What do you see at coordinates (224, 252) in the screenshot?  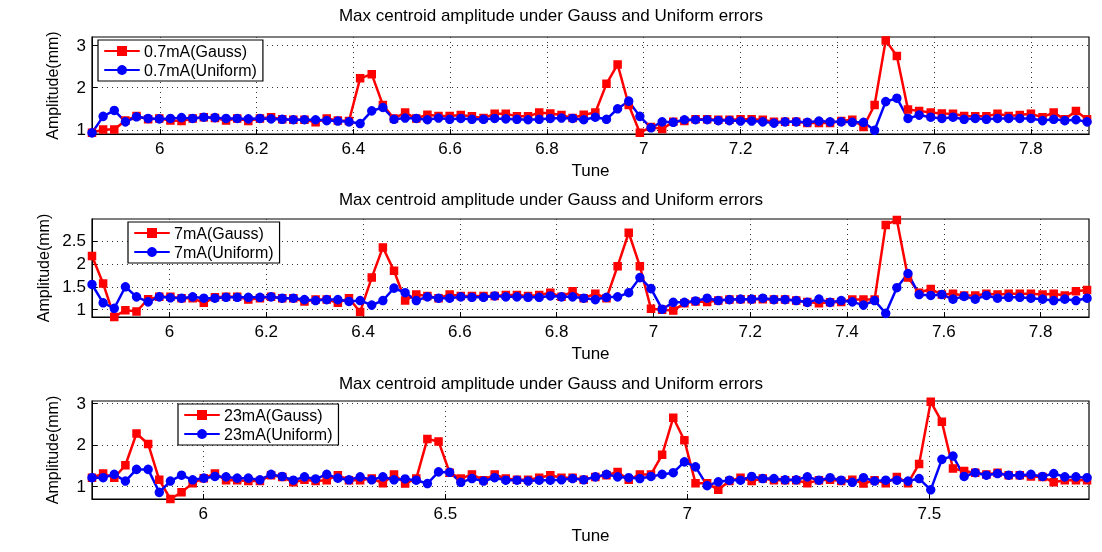 I see `legend-label: 7mA(Uniform)` at bounding box center [224, 252].